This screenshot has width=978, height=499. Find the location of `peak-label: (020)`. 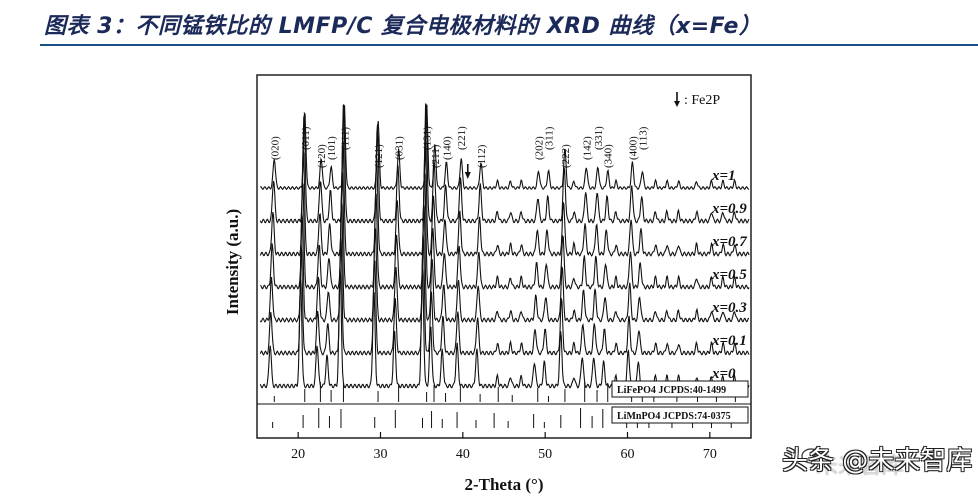

peak-label: (020) is located at coordinates (275, 148).